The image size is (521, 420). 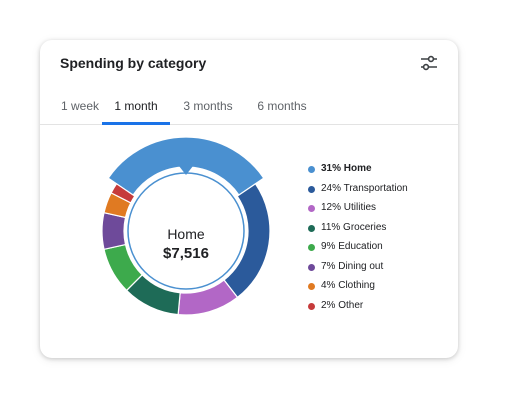 What do you see at coordinates (80, 106) in the screenshot?
I see `tab-1-week: 1 week` at bounding box center [80, 106].